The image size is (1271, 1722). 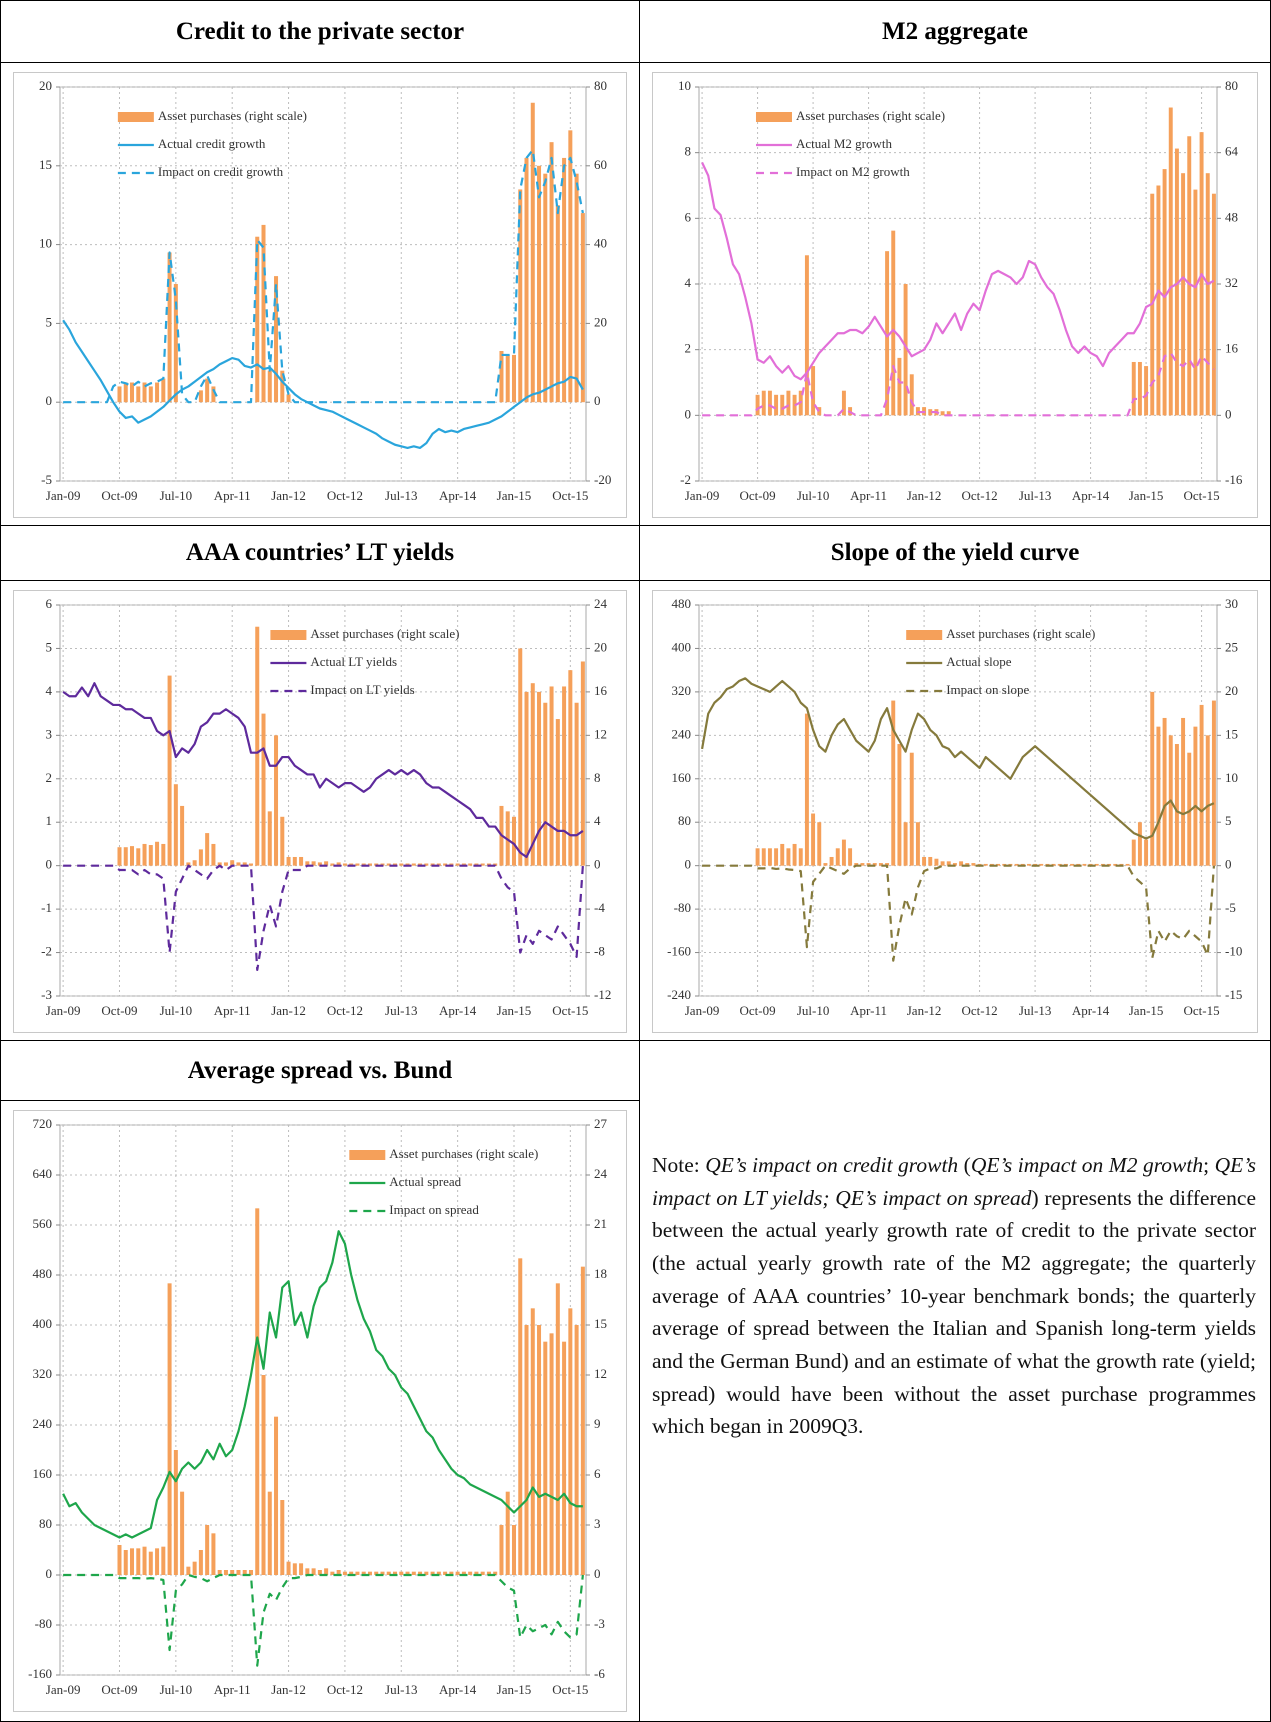 What do you see at coordinates (924, 635) in the screenshot?
I see `legend-swatch` at bounding box center [924, 635].